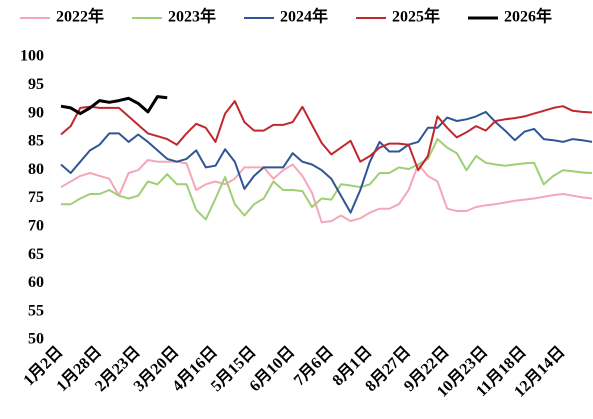 Image resolution: width=593 pixels, height=419 pixels. Describe the element at coordinates (32, 56) in the screenshot. I see `y-tick-label: 100` at that location.